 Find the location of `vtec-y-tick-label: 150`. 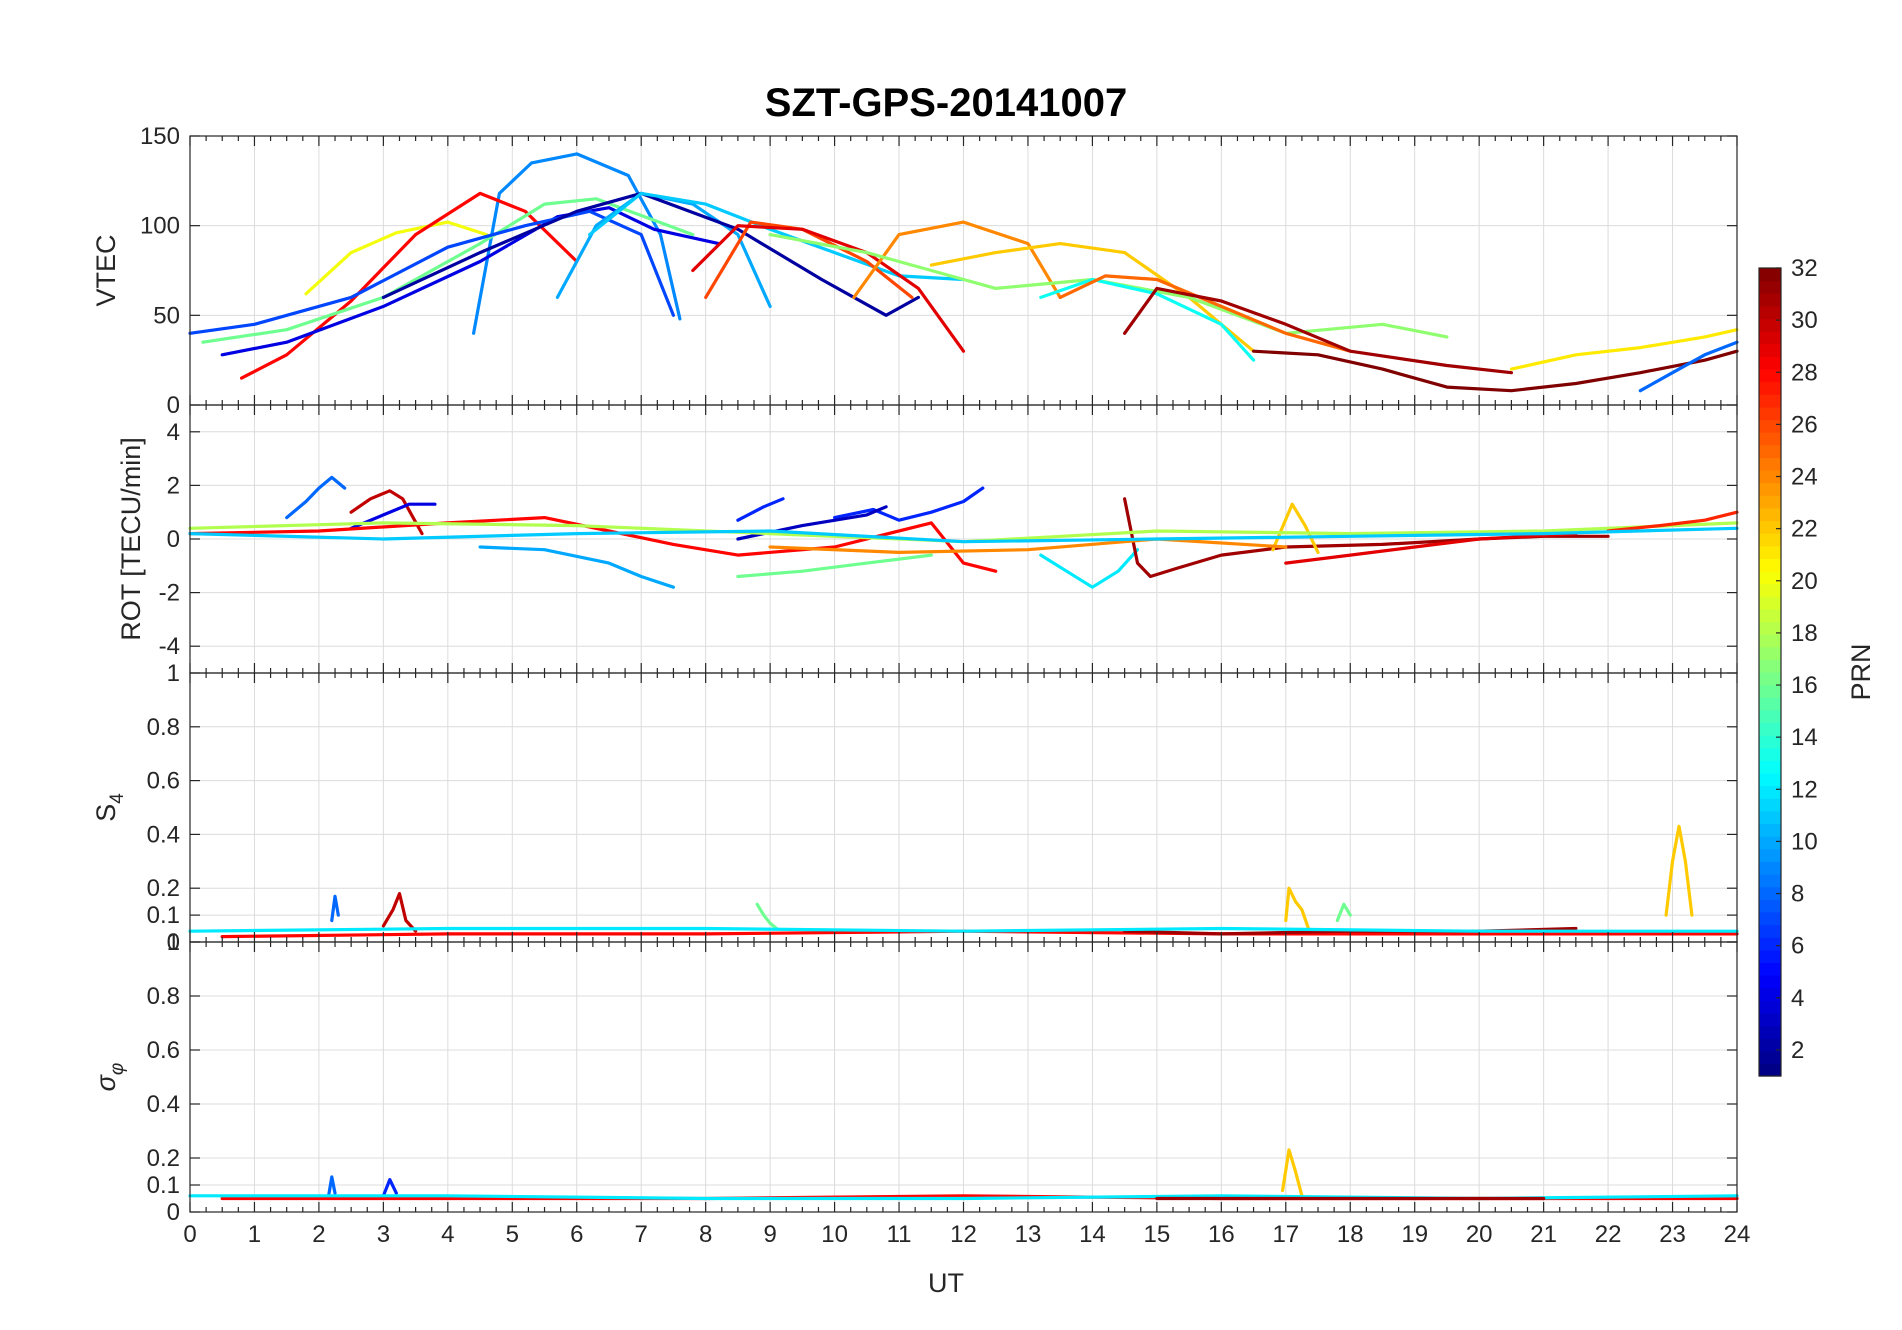

vtec-y-tick-label: 150 is located at coordinates (160, 136).